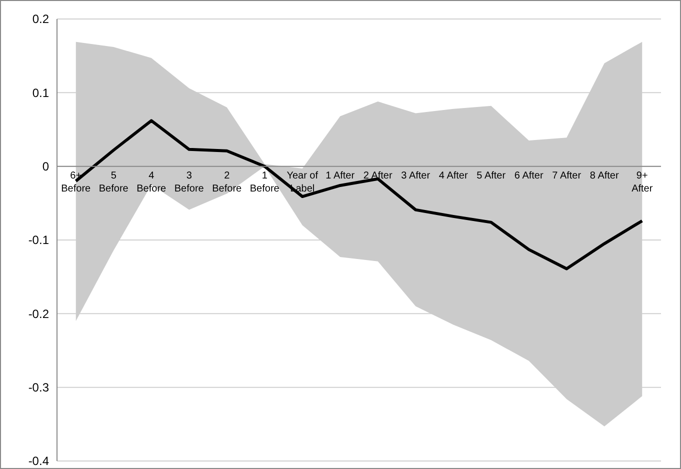 This screenshot has height=469, width=681. What do you see at coordinates (41, 93) in the screenshot?
I see `y-tick-label: 0.1` at bounding box center [41, 93].